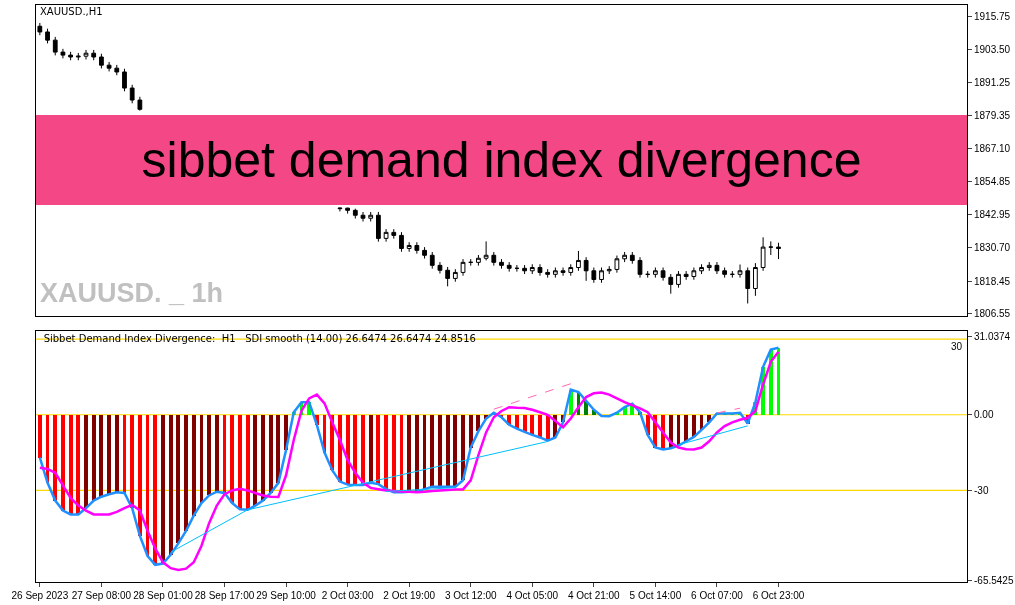 The image size is (1015, 605). What do you see at coordinates (992, 115) in the screenshot?
I see `y-tick-label: 1879.35` at bounding box center [992, 115].